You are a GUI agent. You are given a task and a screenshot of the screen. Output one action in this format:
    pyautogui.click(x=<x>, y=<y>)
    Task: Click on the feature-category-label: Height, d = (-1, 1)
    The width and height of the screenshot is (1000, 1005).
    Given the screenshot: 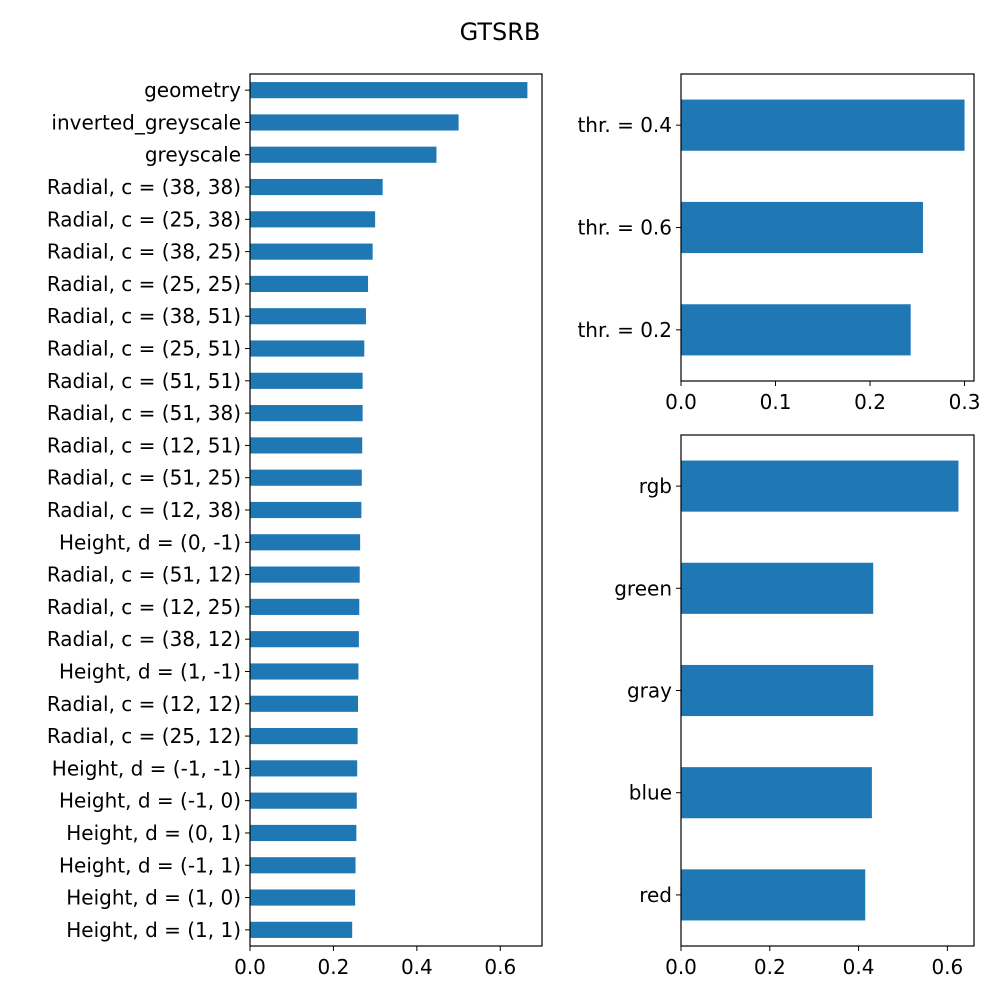 What is the action you would take?
    pyautogui.click(x=150, y=865)
    